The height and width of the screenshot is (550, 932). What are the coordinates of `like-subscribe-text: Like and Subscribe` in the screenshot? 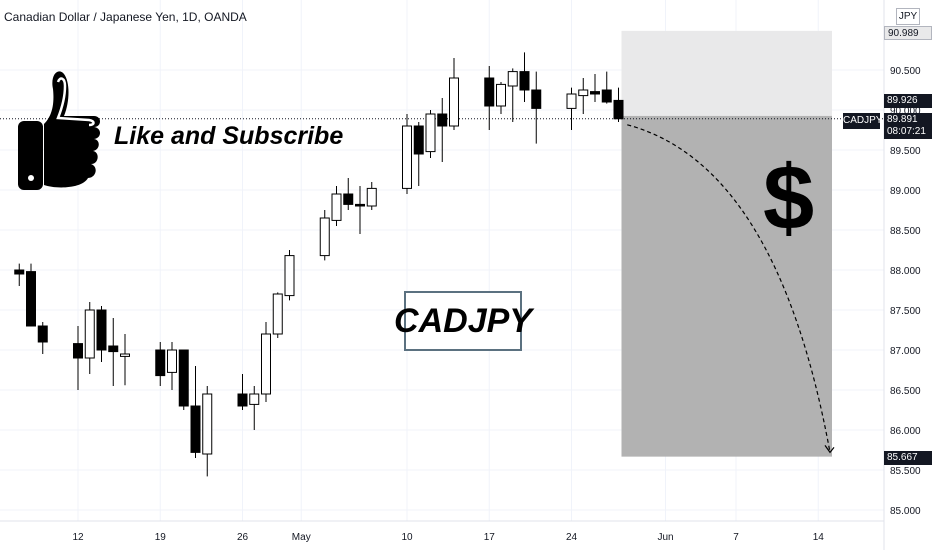 It's located at (229, 136).